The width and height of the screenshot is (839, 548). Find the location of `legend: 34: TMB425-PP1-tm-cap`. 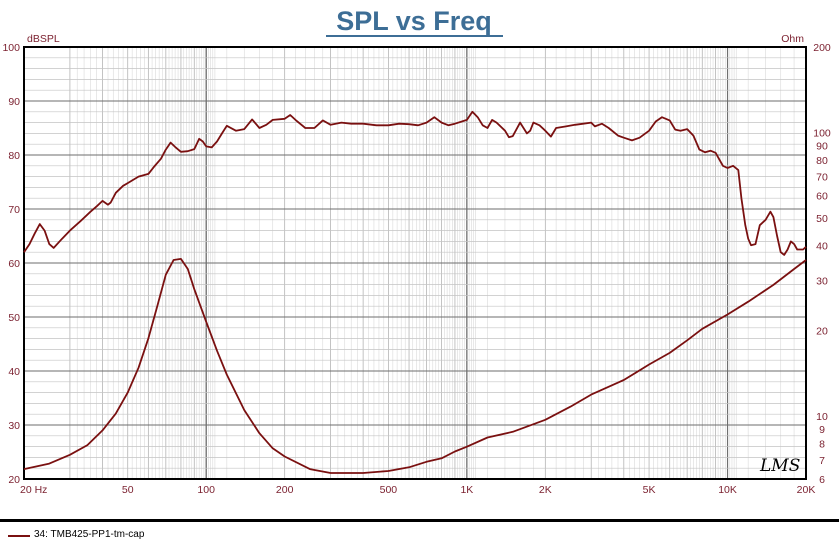

legend: 34: TMB425-PP1-tm-cap is located at coordinates (419, 533).